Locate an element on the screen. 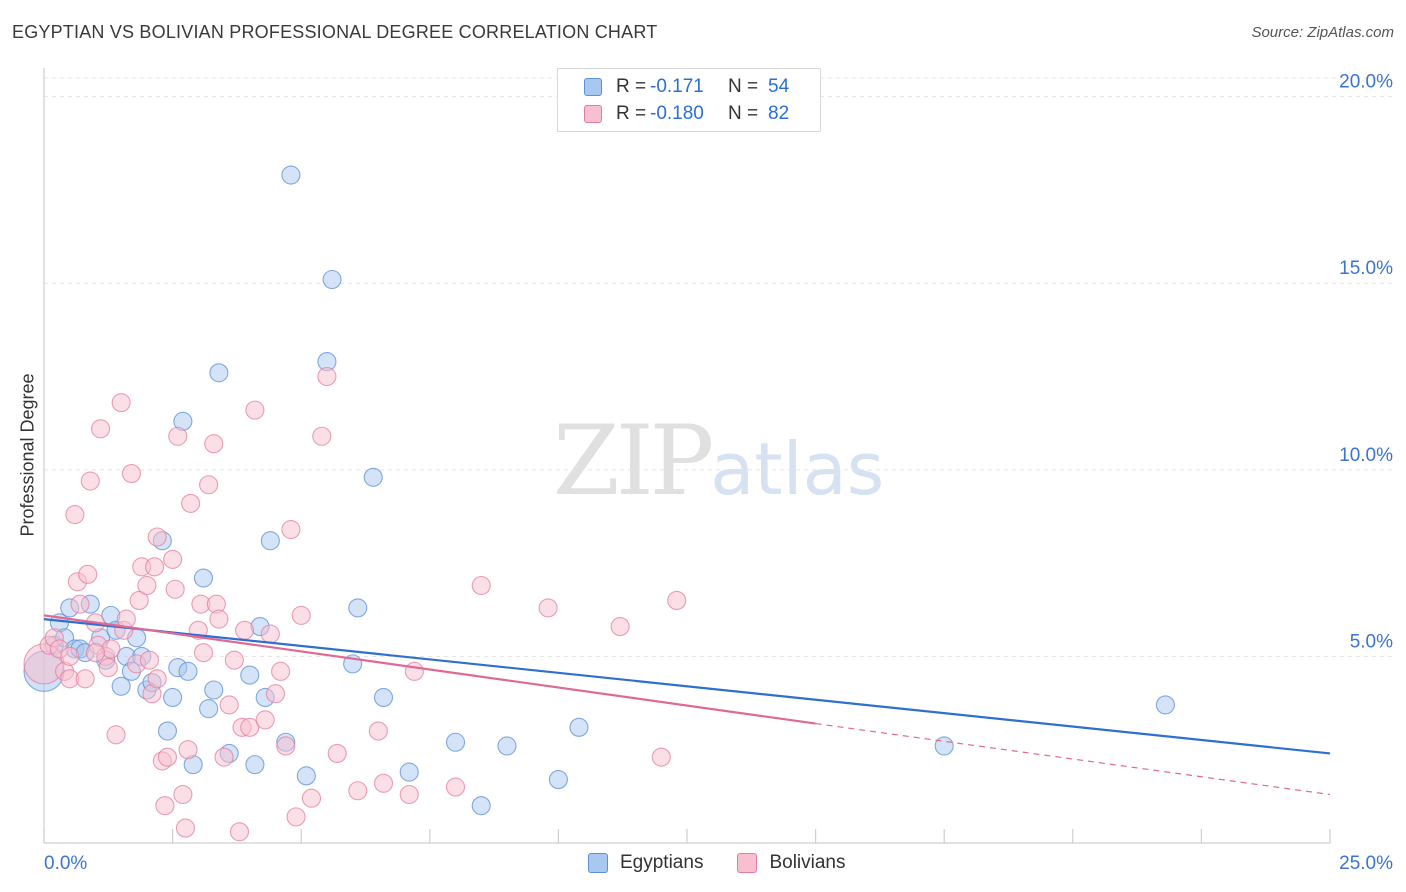  y-tick-label: 10.0% is located at coordinates (1366, 455).